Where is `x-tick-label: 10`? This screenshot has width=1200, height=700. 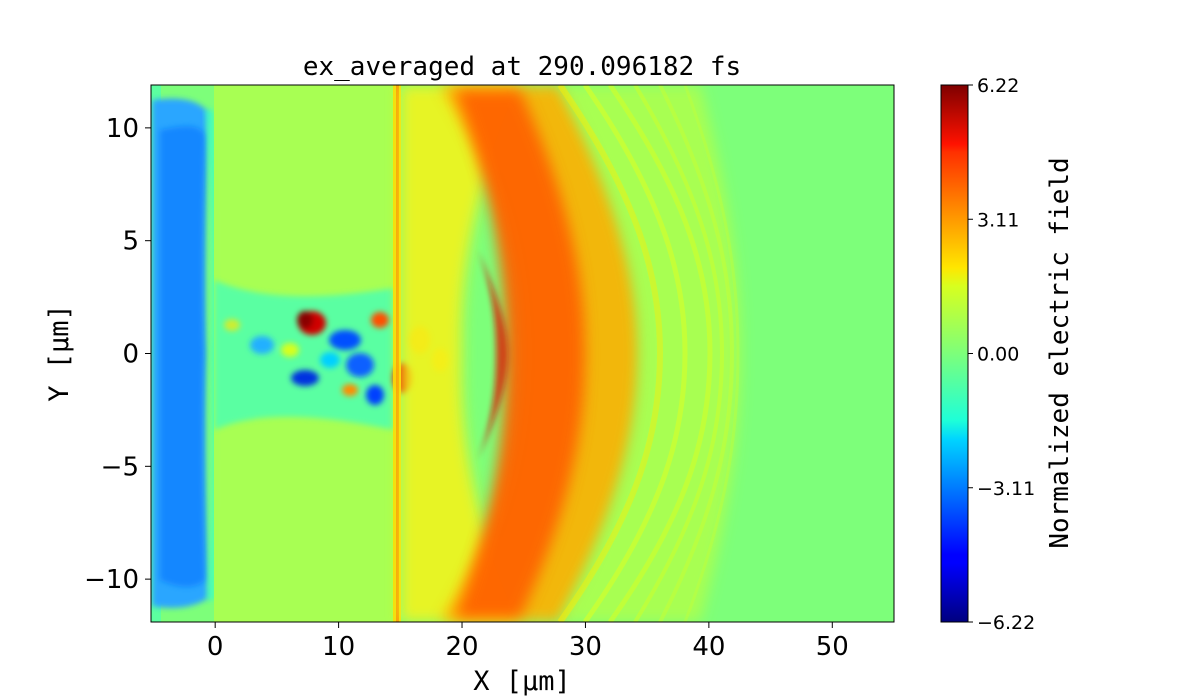
x-tick-label: 10 is located at coordinates (338, 647).